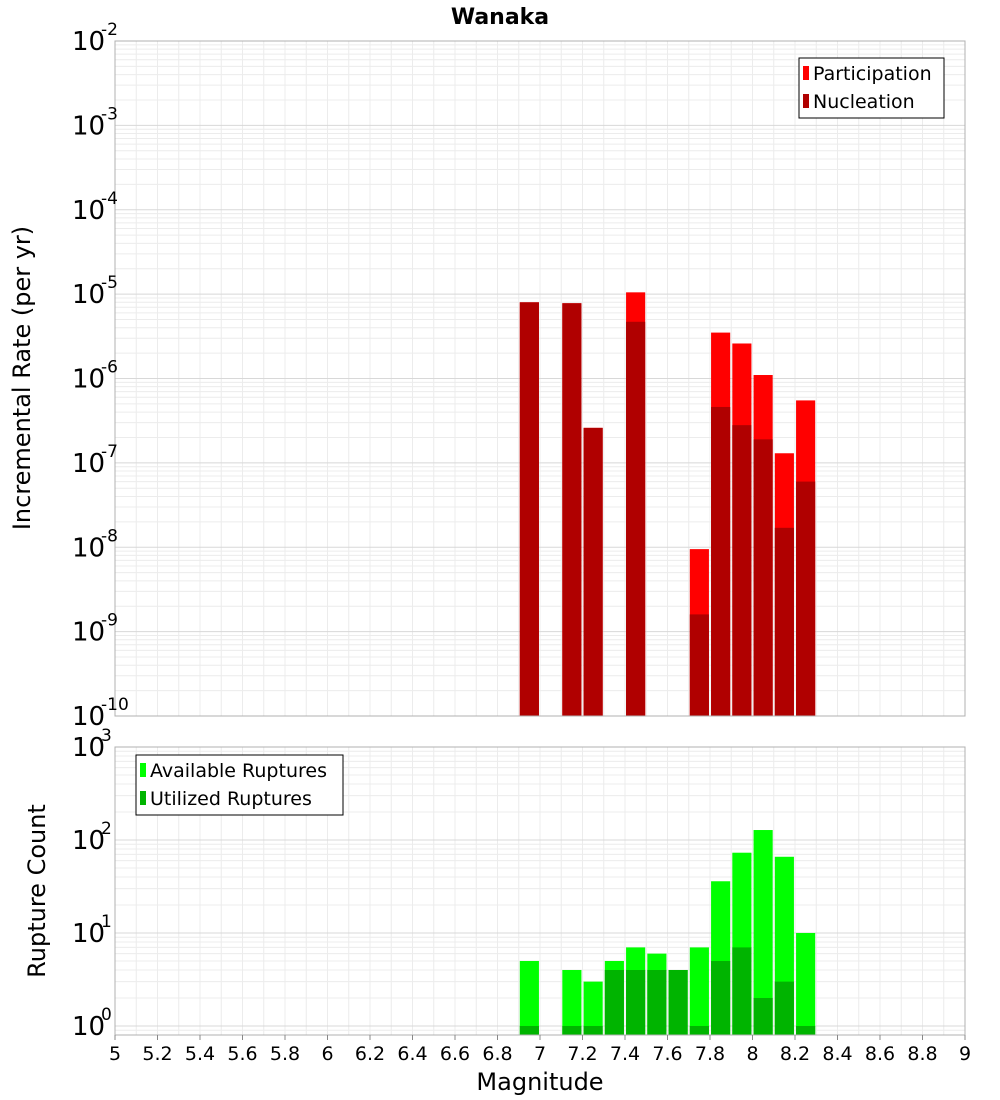 The image size is (1000, 1100). Describe the element at coordinates (106, 829) in the screenshot. I see `count-y-tick-exp: 2` at that location.